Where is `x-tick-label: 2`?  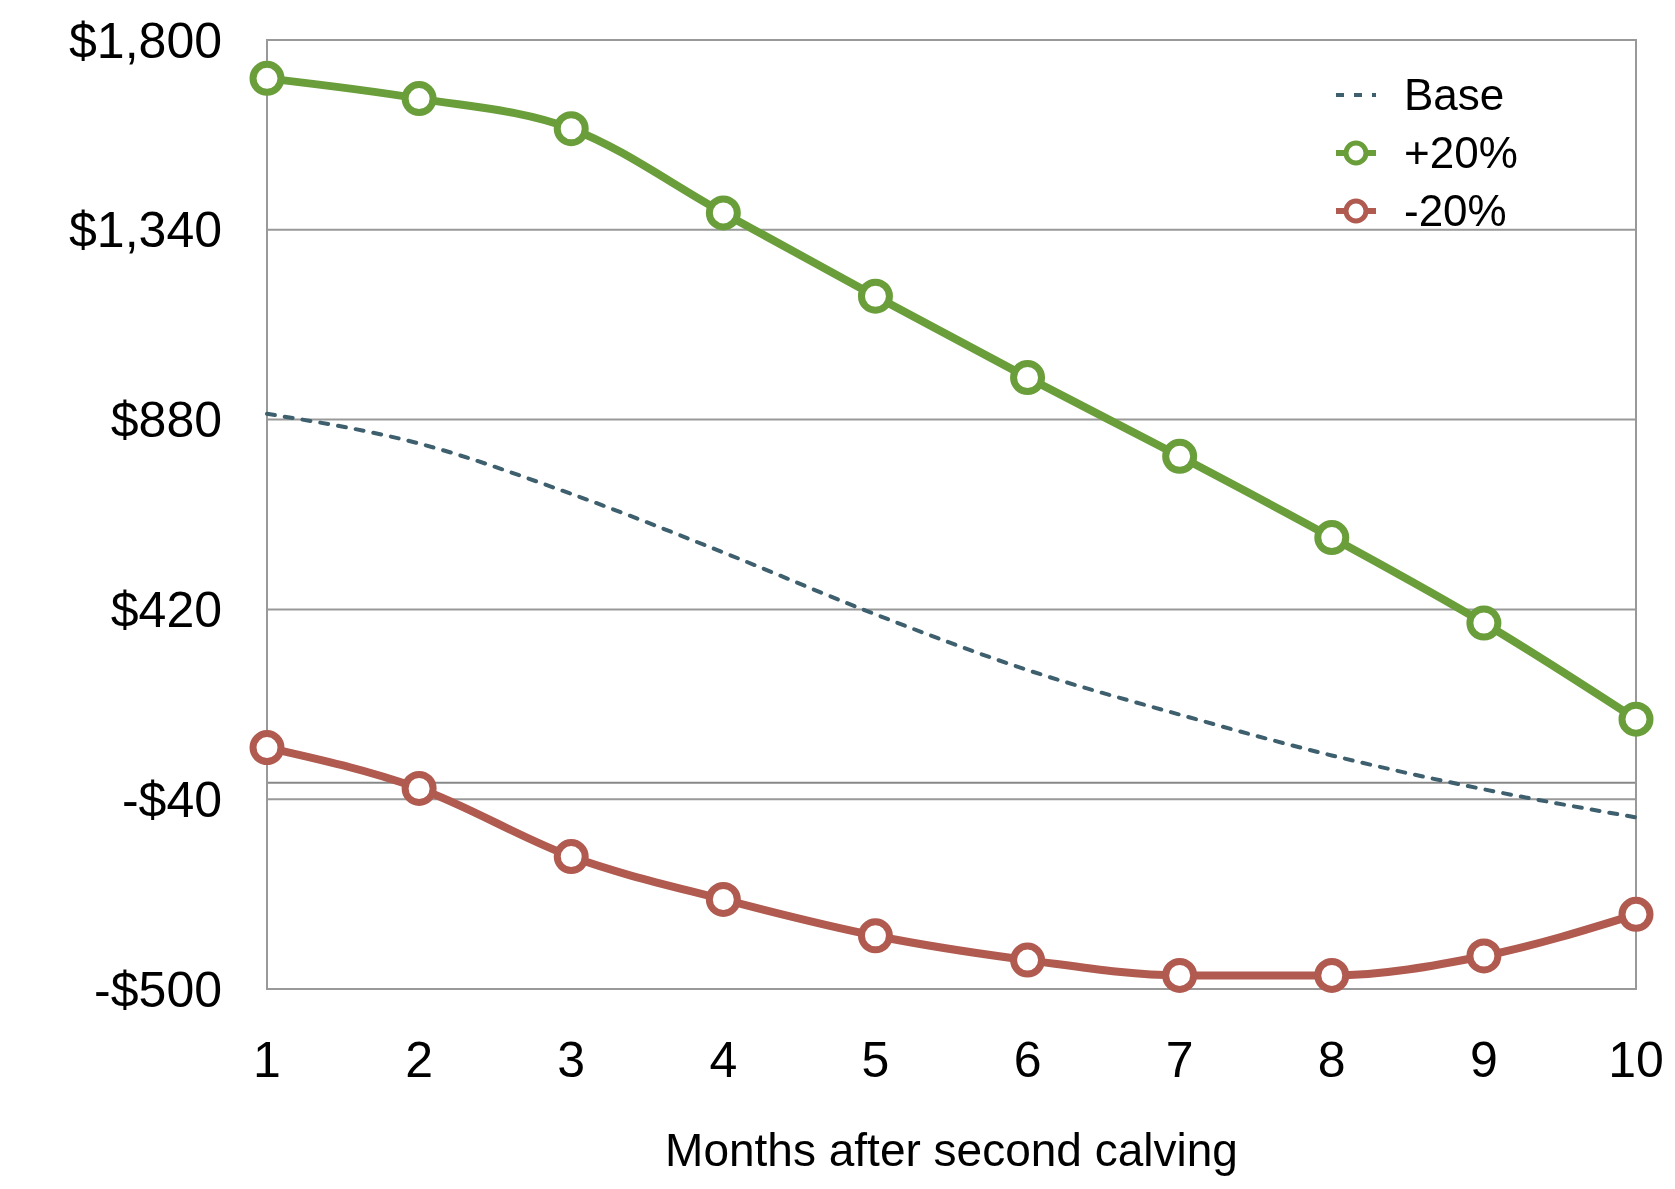 x-tick-label: 2 is located at coordinates (419, 1060).